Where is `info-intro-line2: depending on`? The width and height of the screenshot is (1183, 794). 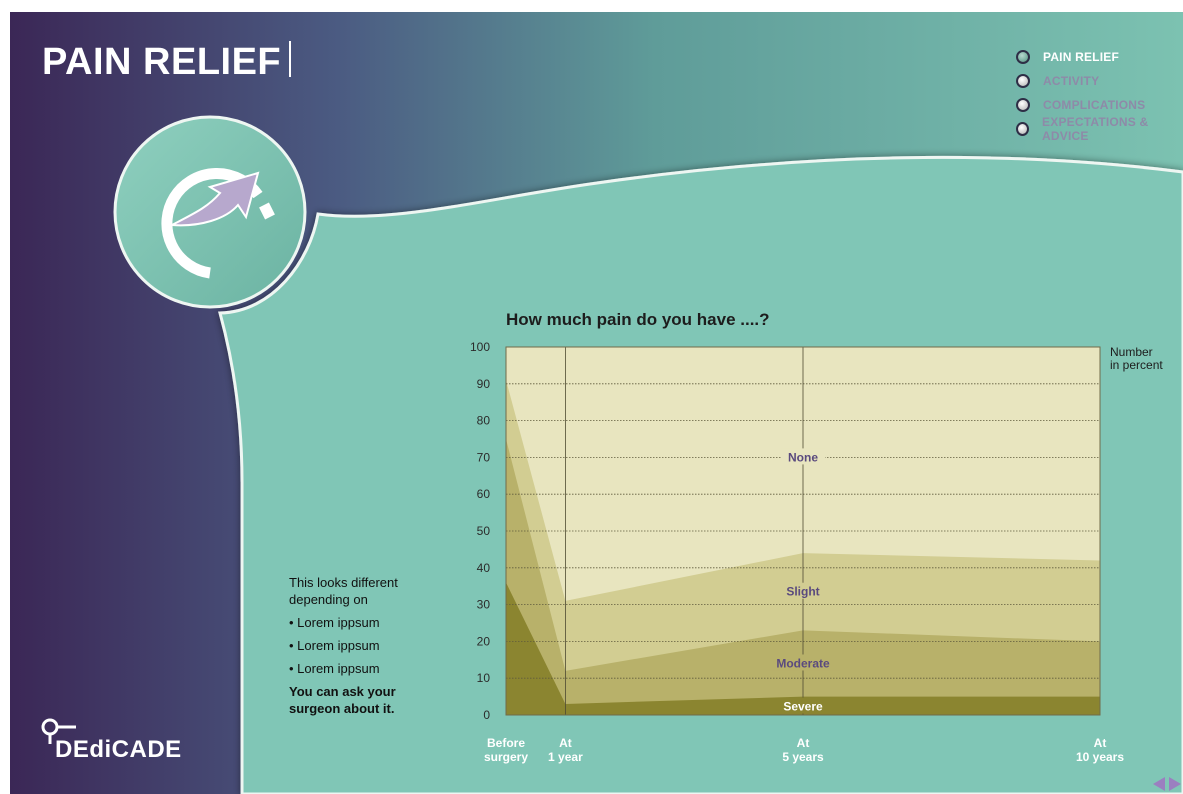 info-intro-line2: depending on is located at coordinates (328, 599).